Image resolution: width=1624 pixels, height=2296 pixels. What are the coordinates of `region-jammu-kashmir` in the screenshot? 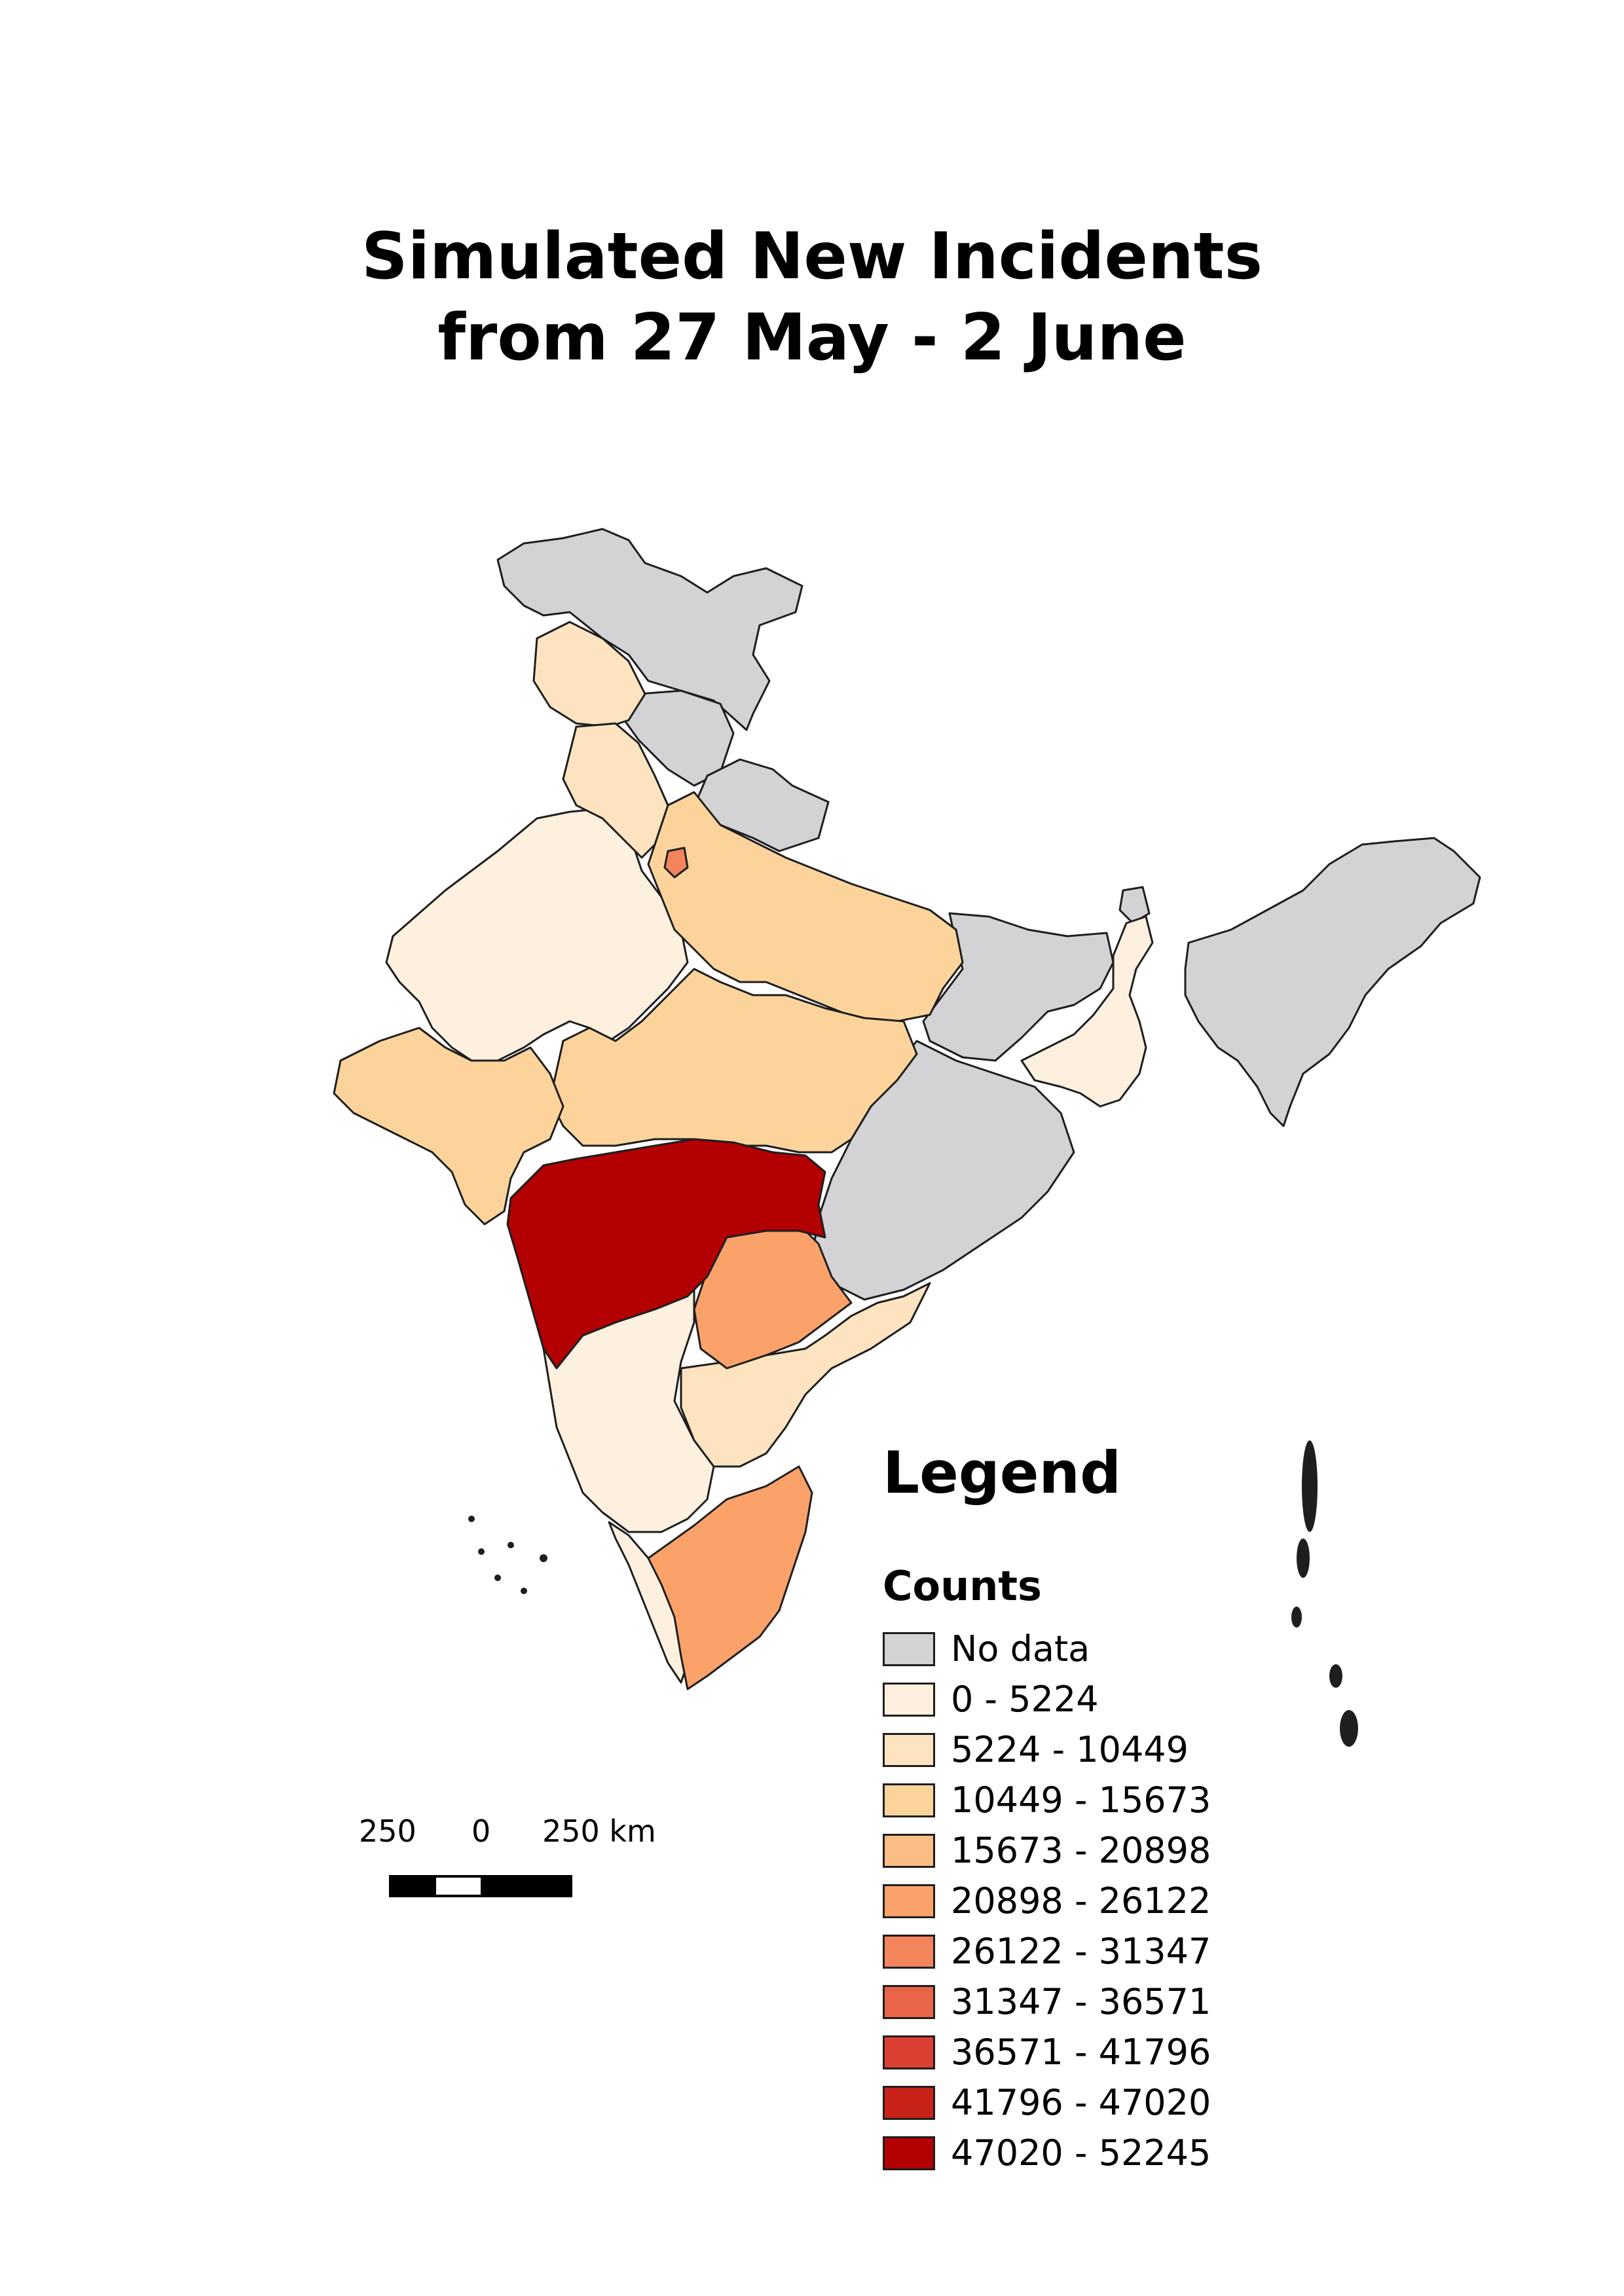 It's located at (649, 629).